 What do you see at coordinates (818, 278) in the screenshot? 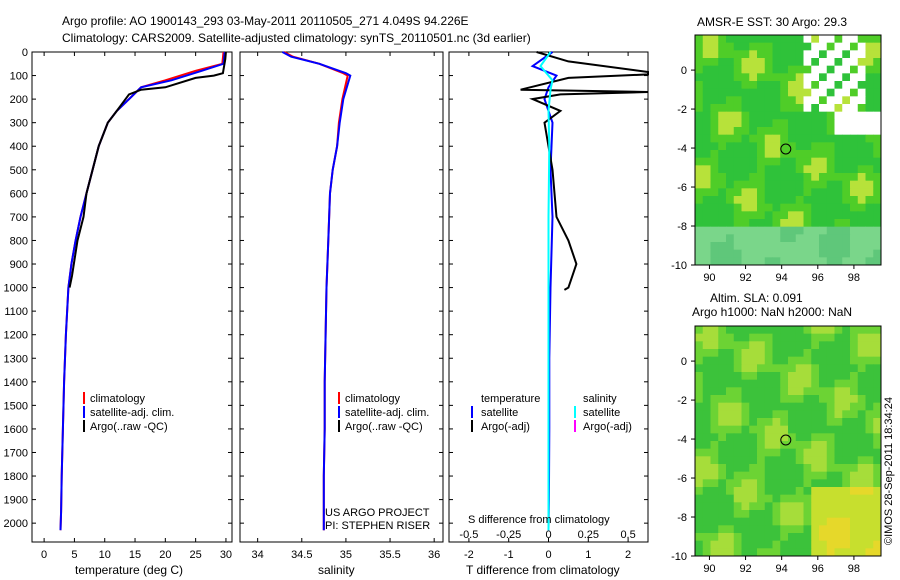
I see `map-x-tick-label: 96` at bounding box center [818, 278].